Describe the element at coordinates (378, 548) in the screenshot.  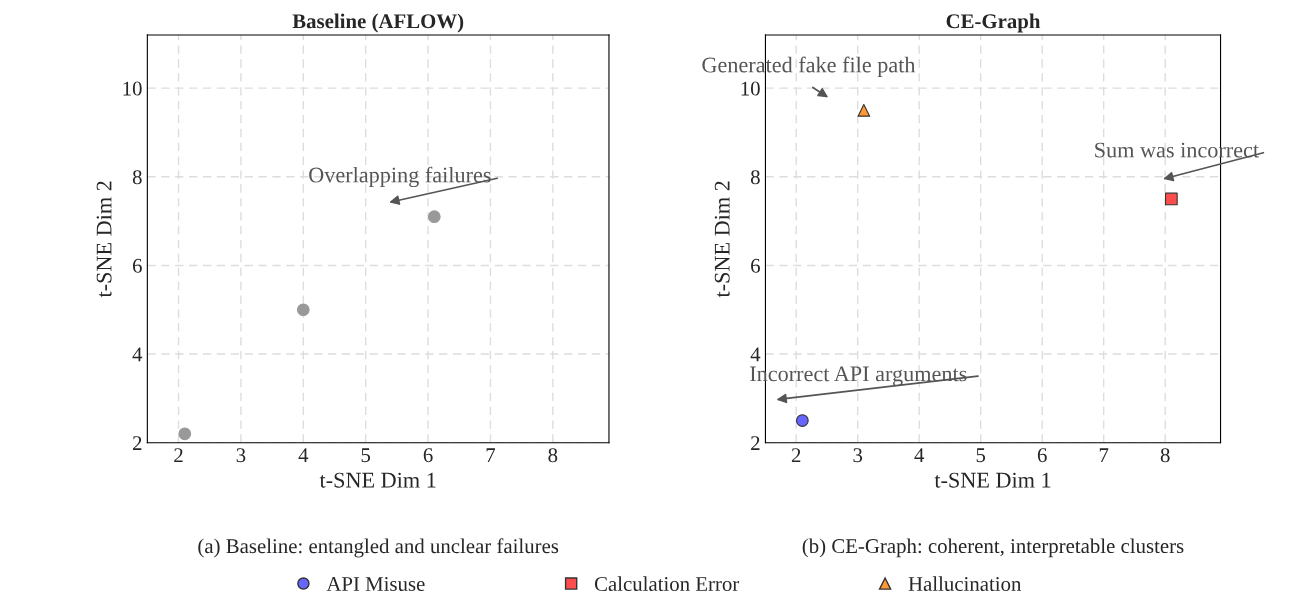
I see `text: (a) Baseline: entangled and unclear failures` at that location.